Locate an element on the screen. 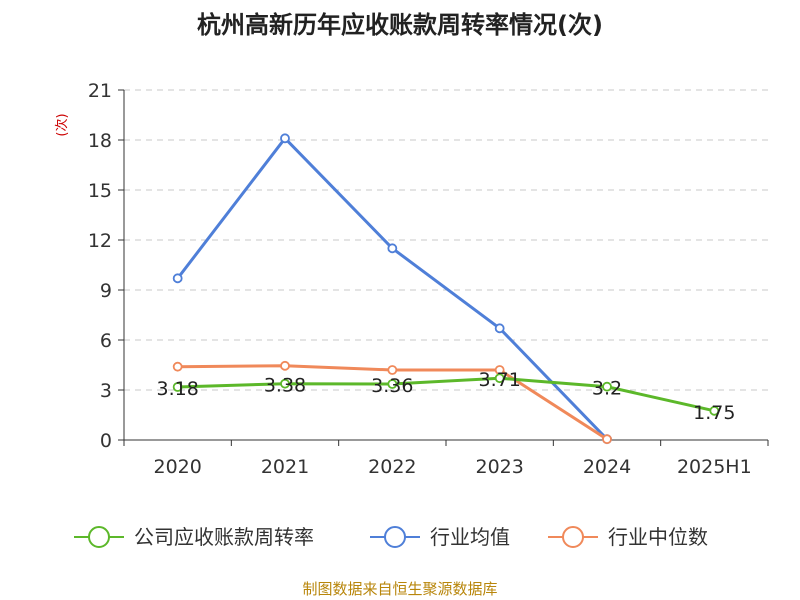 The image size is (800, 600). y-tick-label-1: 3 is located at coordinates (106, 391).